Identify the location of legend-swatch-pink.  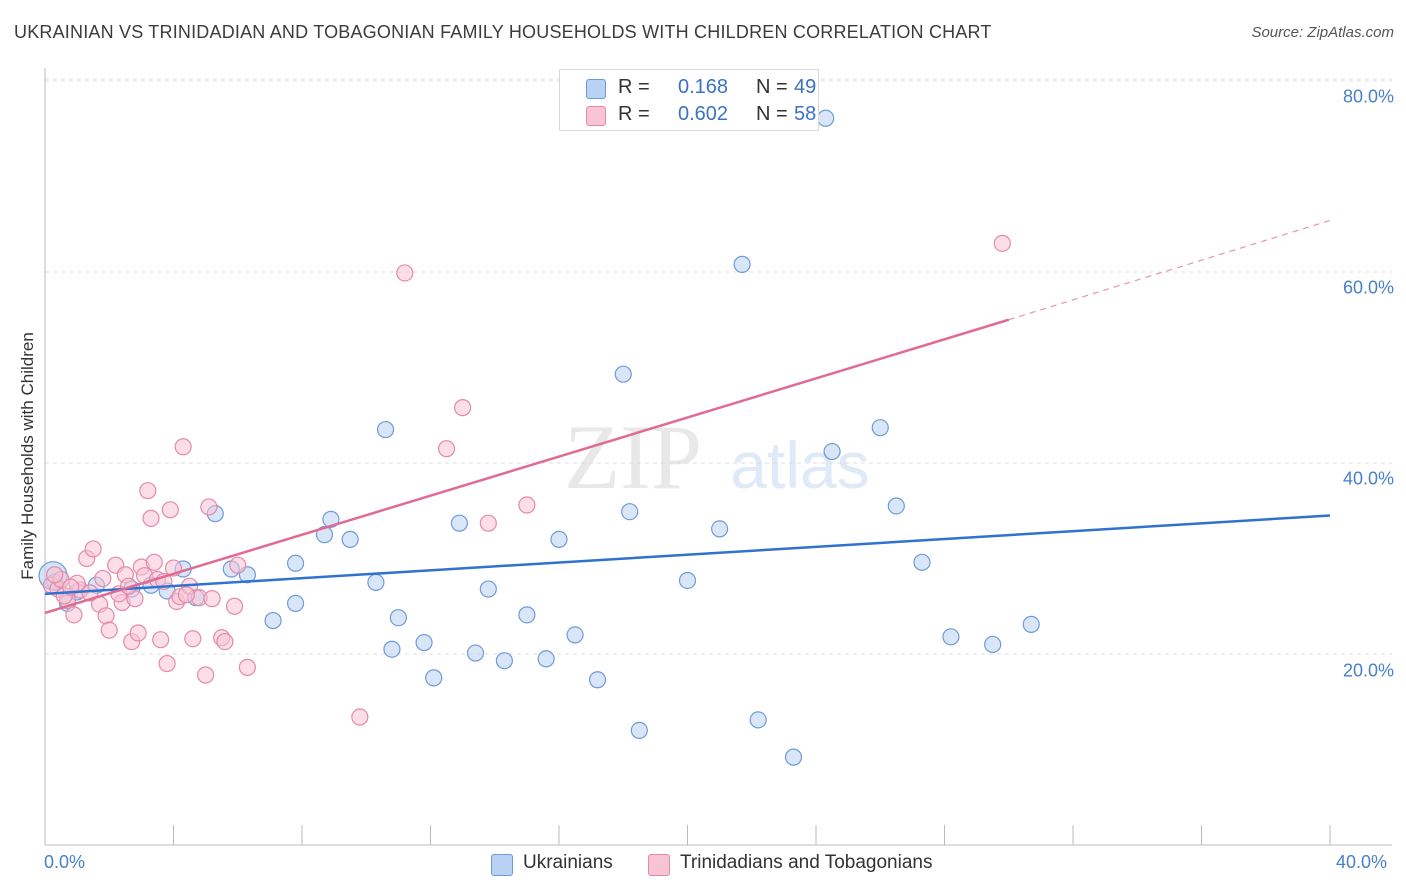
(596, 116).